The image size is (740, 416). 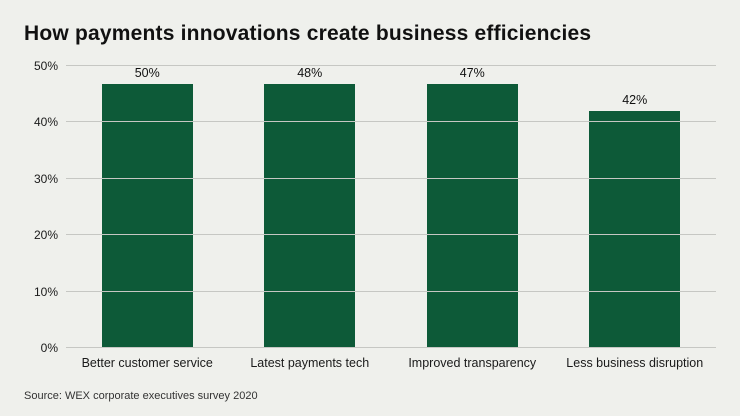 I want to click on bar-value-label: 48%, so click(x=310, y=73).